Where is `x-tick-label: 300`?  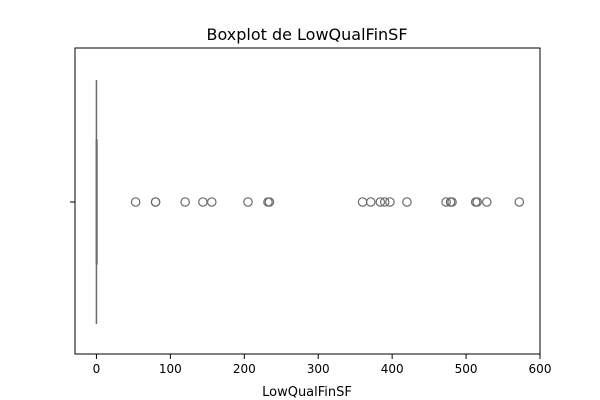
x-tick-label: 300 is located at coordinates (318, 369).